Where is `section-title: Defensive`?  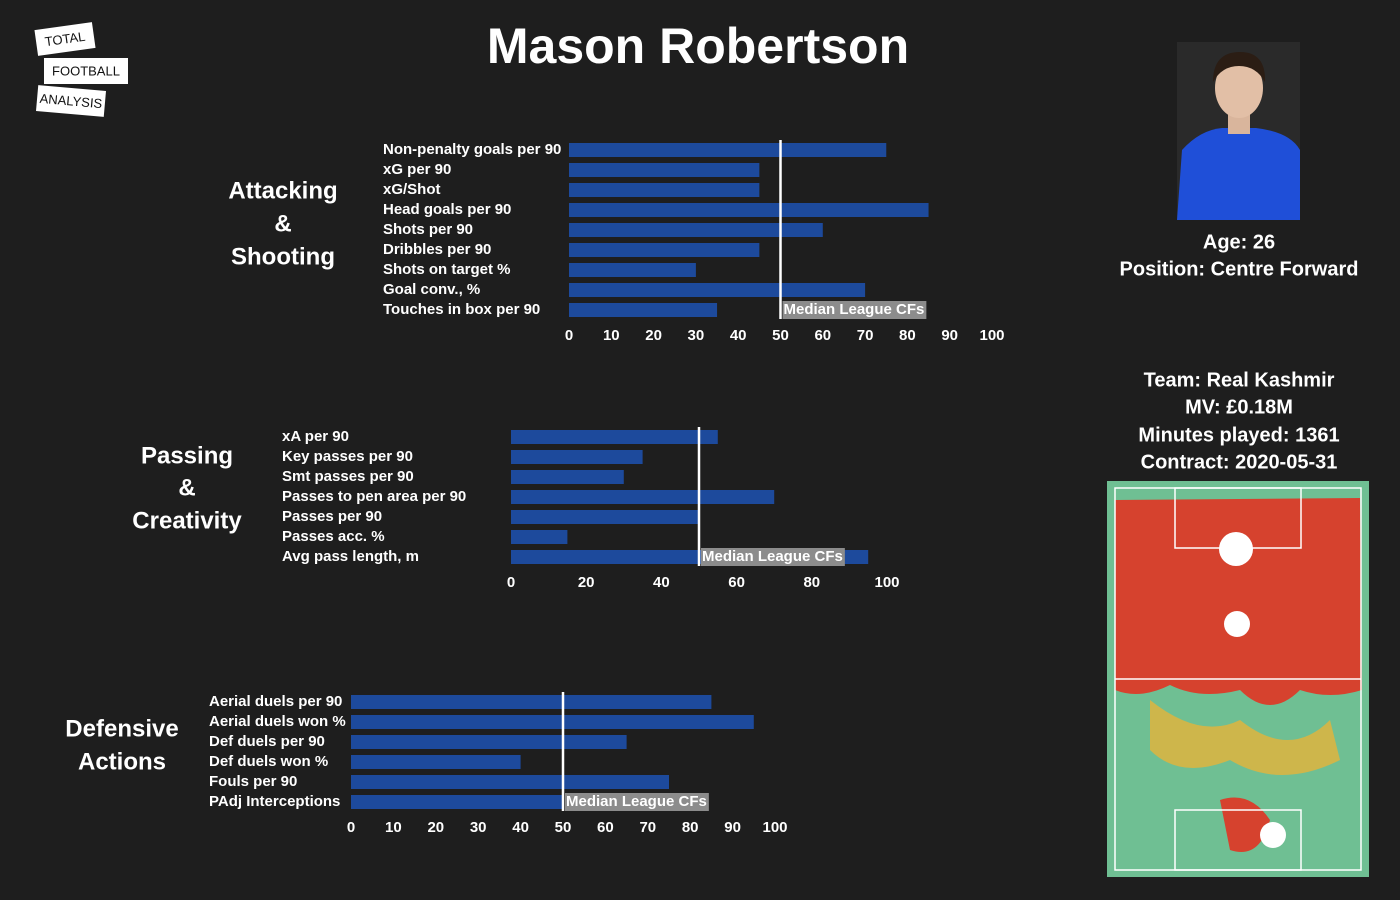
section-title: Defensive is located at coordinates (121, 728).